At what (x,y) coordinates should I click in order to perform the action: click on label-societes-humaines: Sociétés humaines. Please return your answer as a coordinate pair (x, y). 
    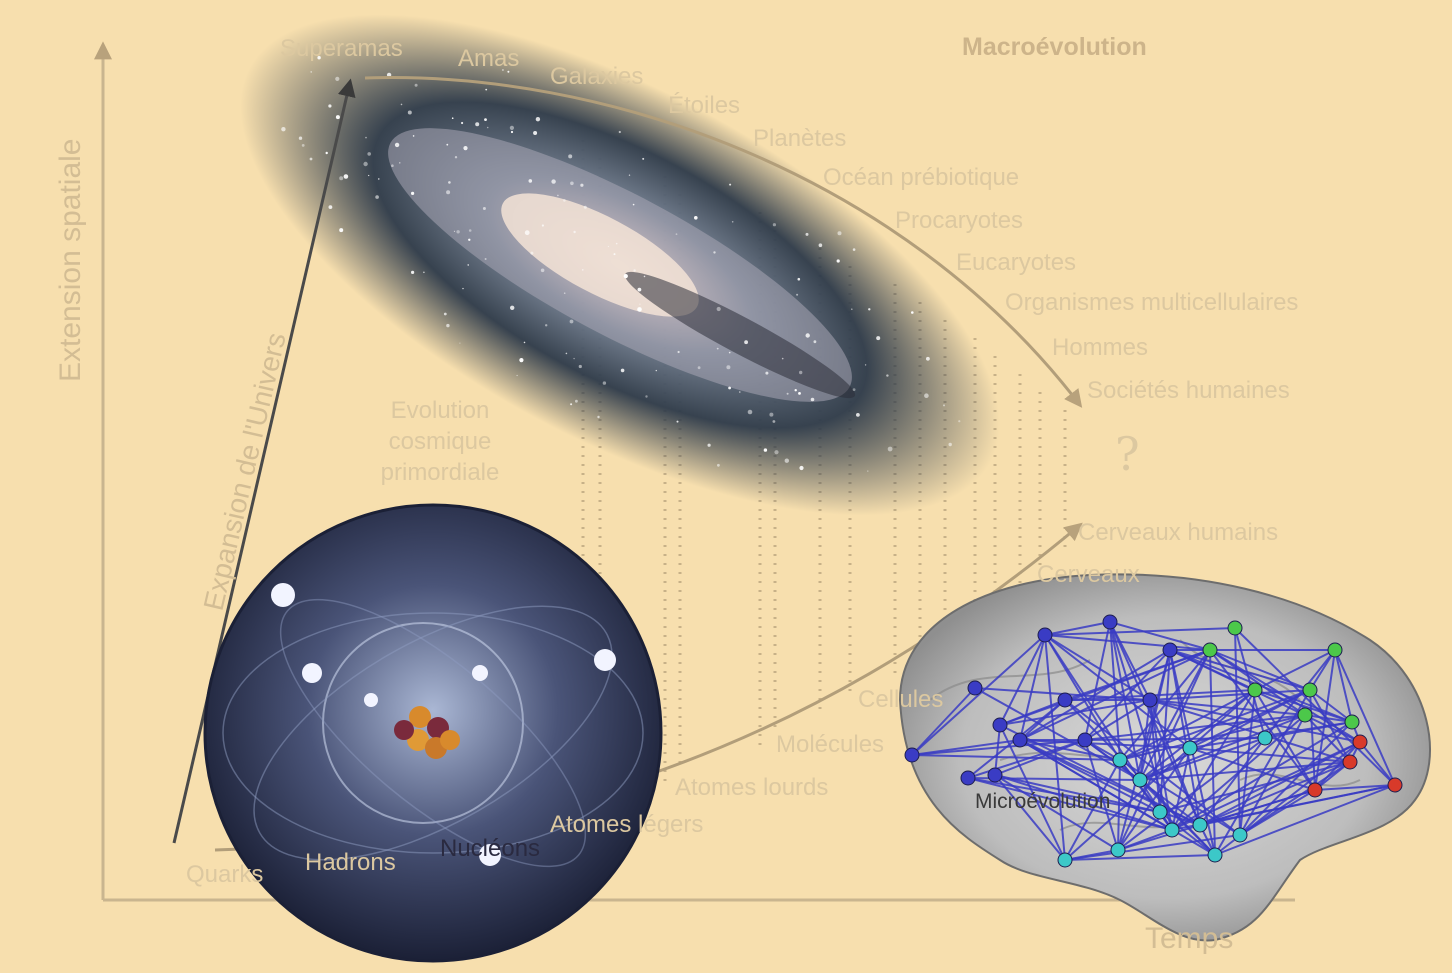
    Looking at the image, I should click on (1188, 390).